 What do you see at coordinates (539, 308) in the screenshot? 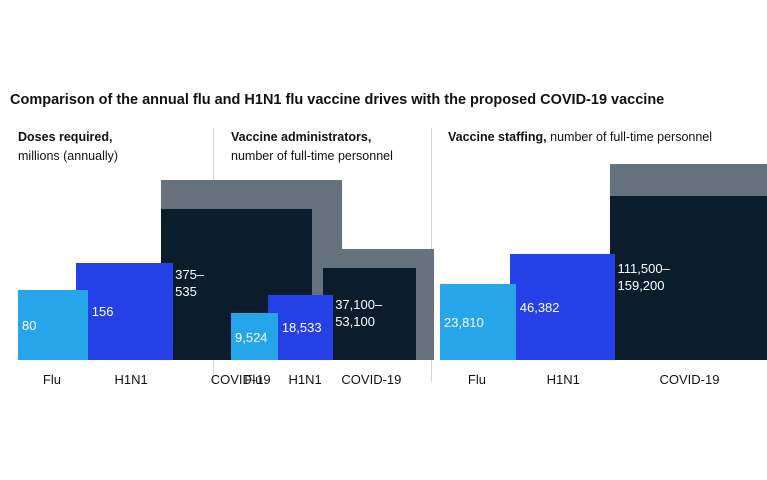
I see `data-label: 46,382` at bounding box center [539, 308].